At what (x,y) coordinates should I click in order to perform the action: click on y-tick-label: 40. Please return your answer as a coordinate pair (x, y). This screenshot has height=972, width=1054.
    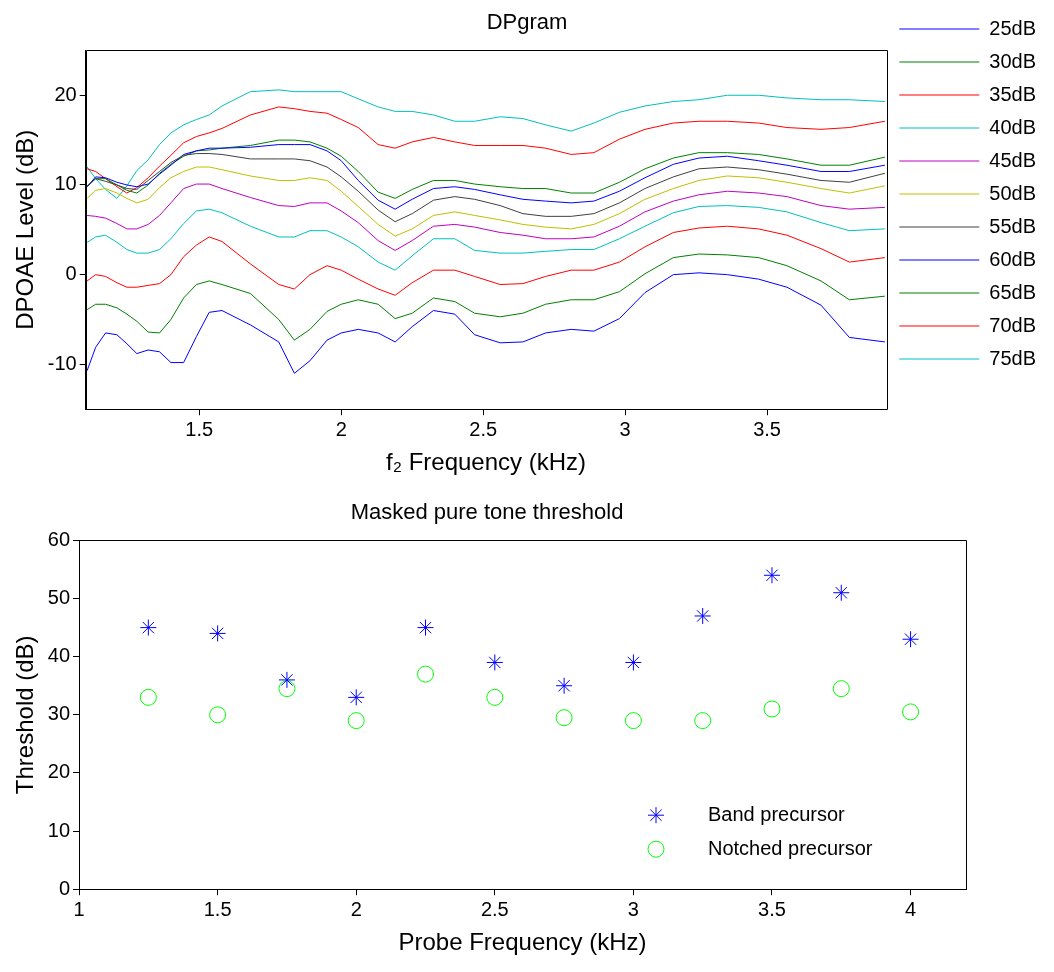
    Looking at the image, I should click on (59, 655).